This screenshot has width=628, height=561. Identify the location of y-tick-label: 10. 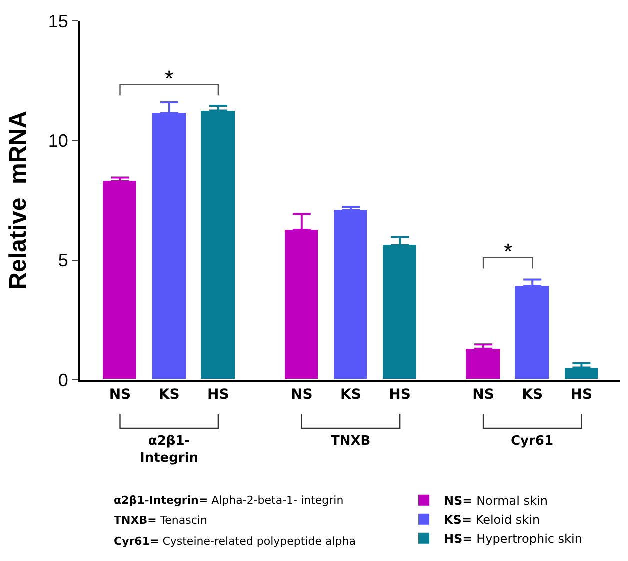
(58, 140).